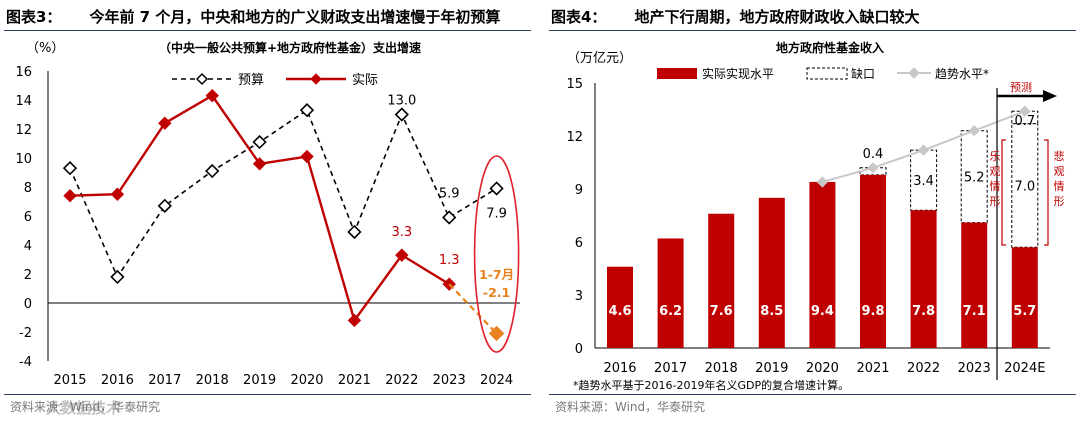 The image size is (1080, 427). Describe the element at coordinates (995, 171) in the screenshot. I see `optimistic-label: 观` at that location.